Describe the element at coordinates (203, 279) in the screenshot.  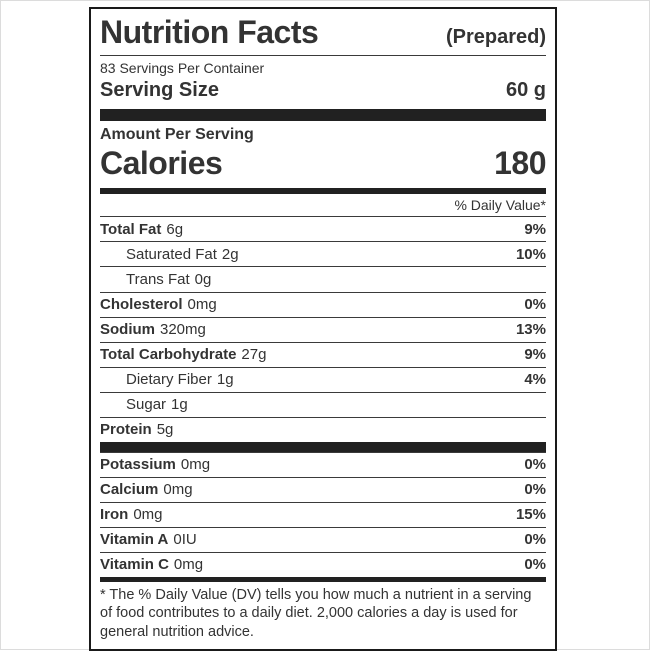
I see `nutrient-amount: 0g` at that location.